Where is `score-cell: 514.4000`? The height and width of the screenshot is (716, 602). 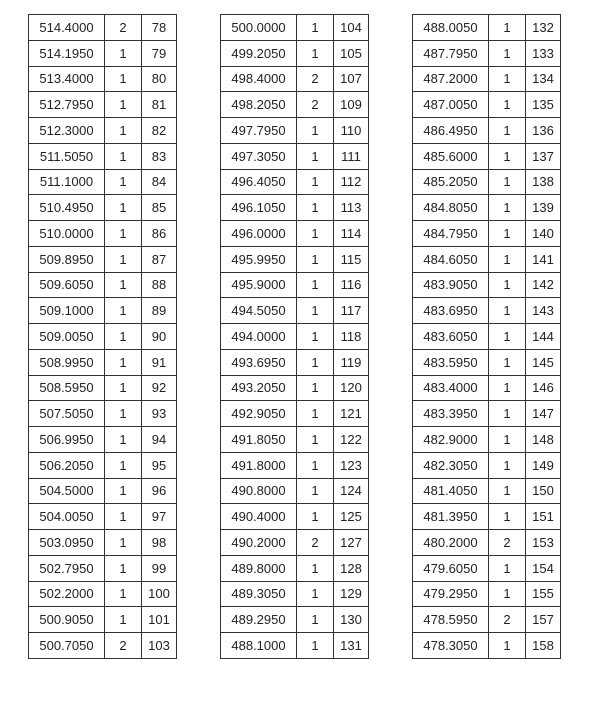
score-cell: 514.4000 is located at coordinates (66, 27).